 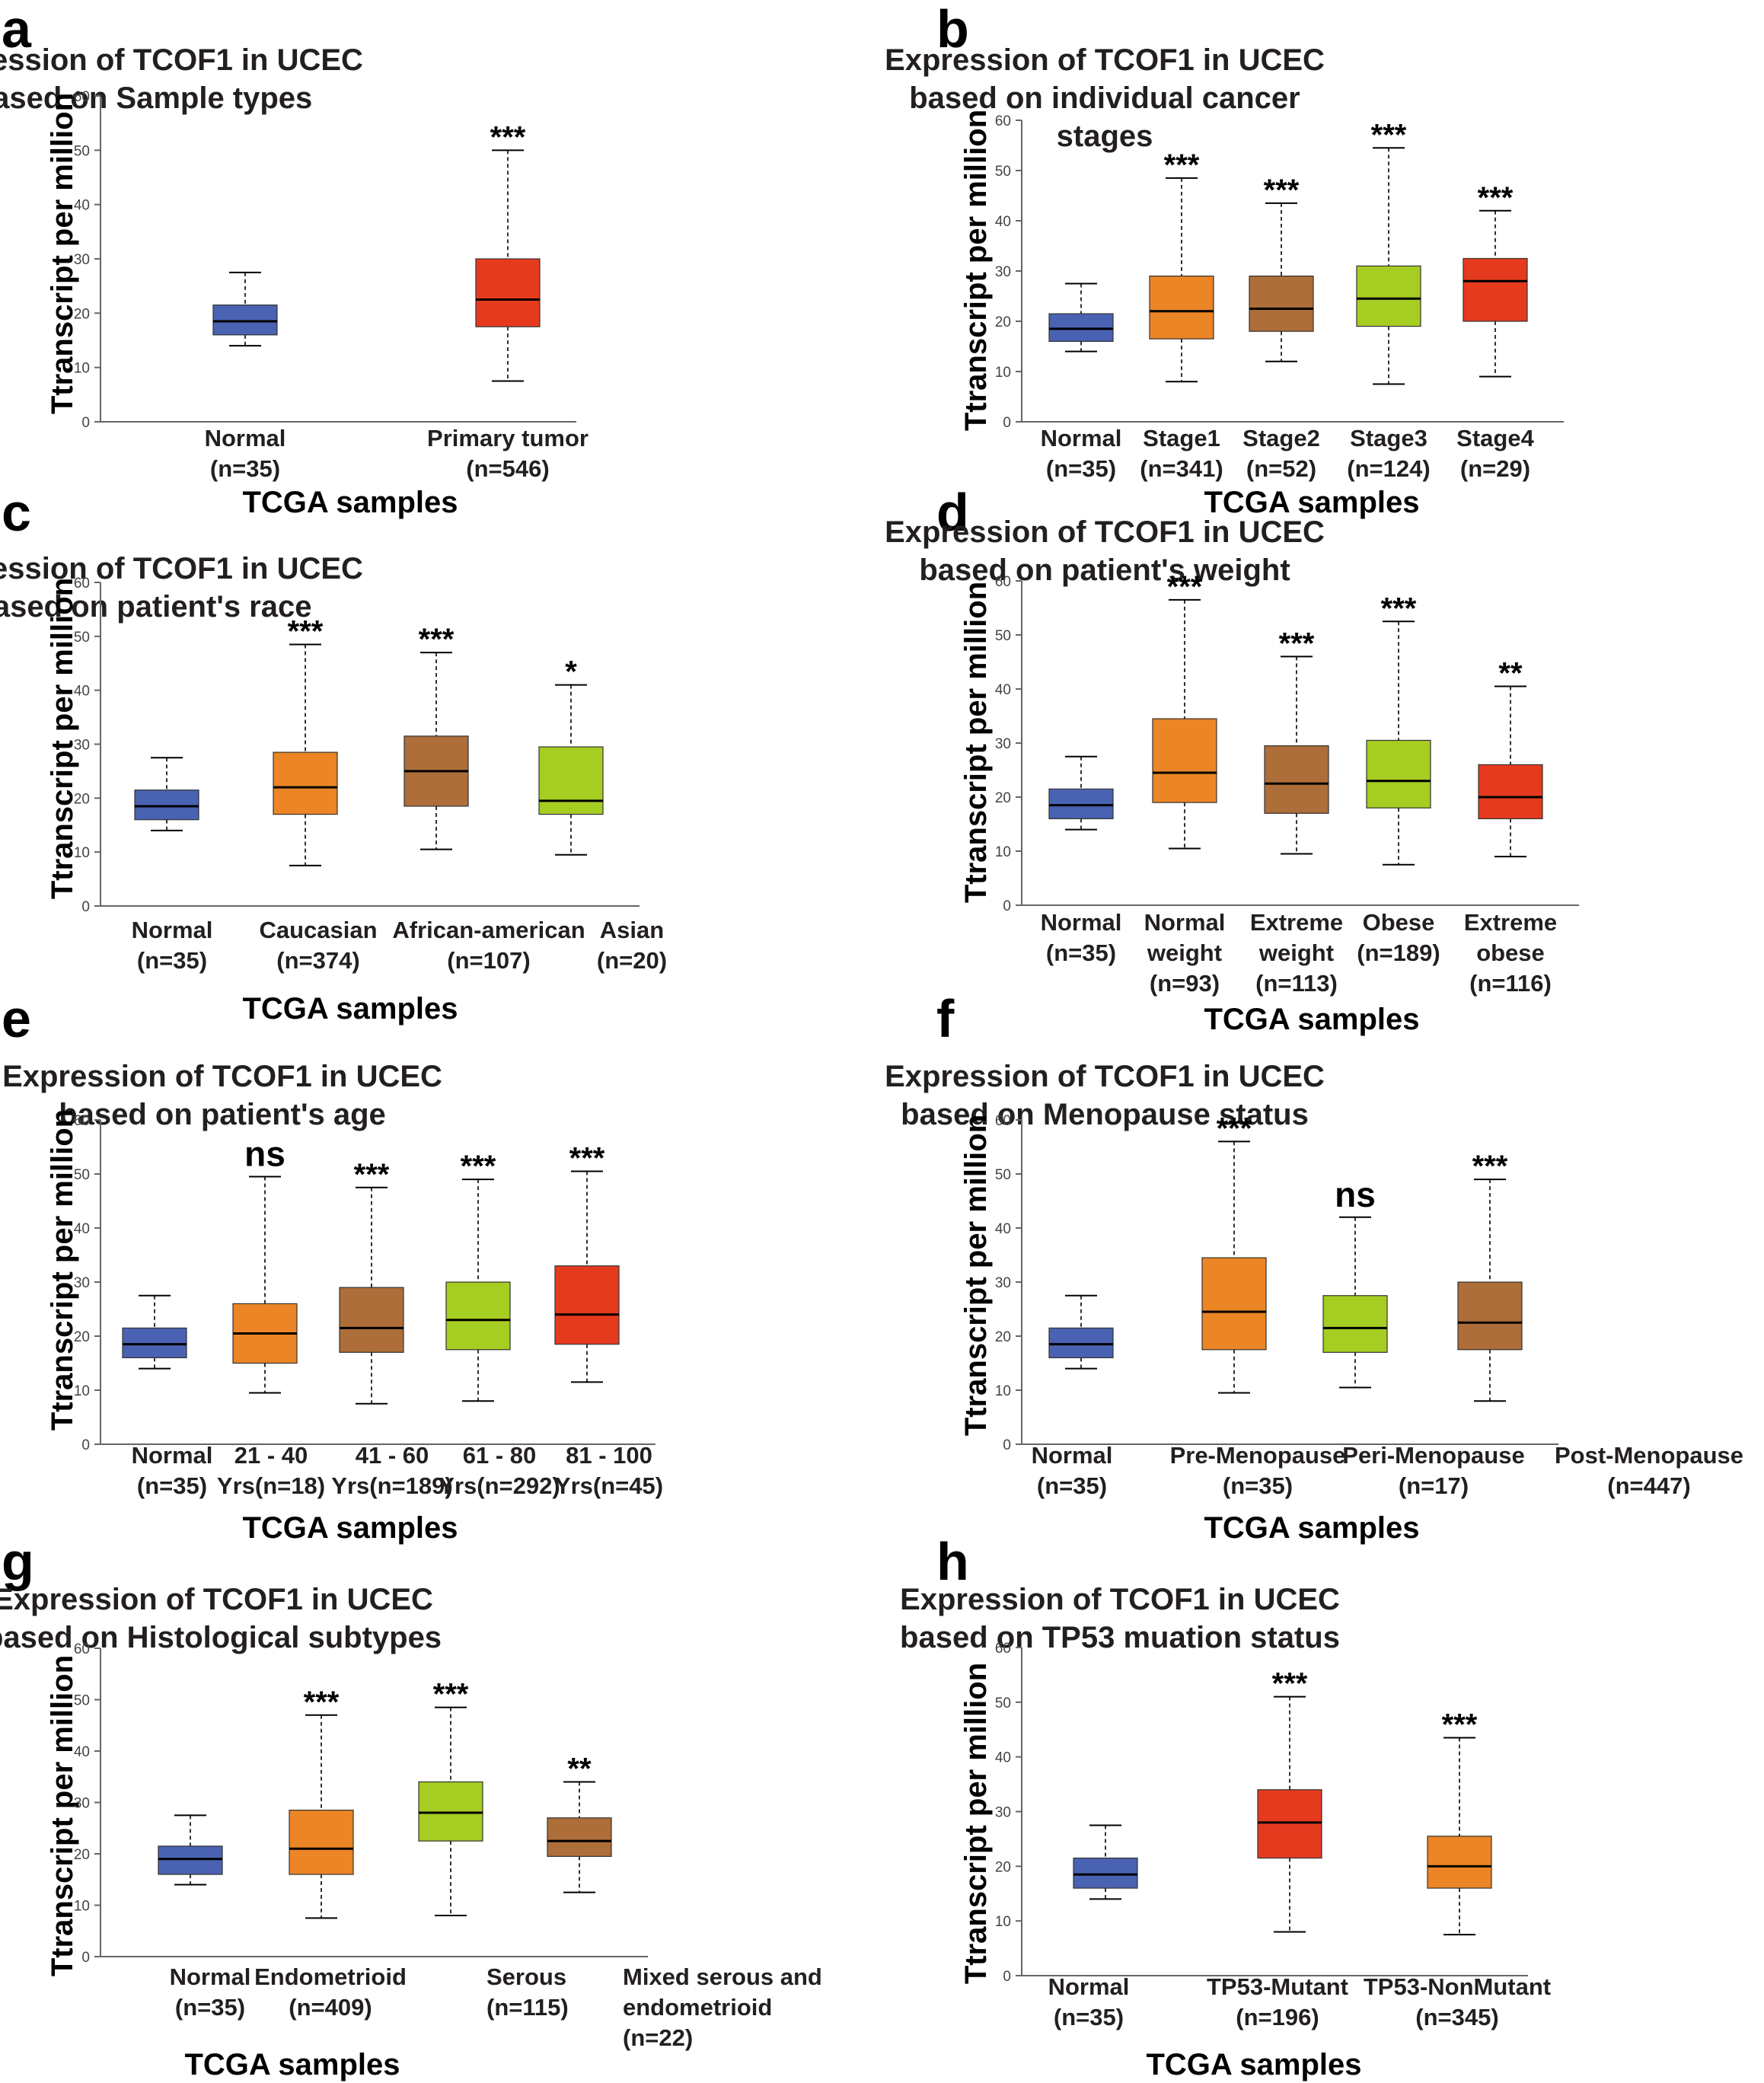 I want to click on category-label: (n=189), so click(x=1398, y=952).